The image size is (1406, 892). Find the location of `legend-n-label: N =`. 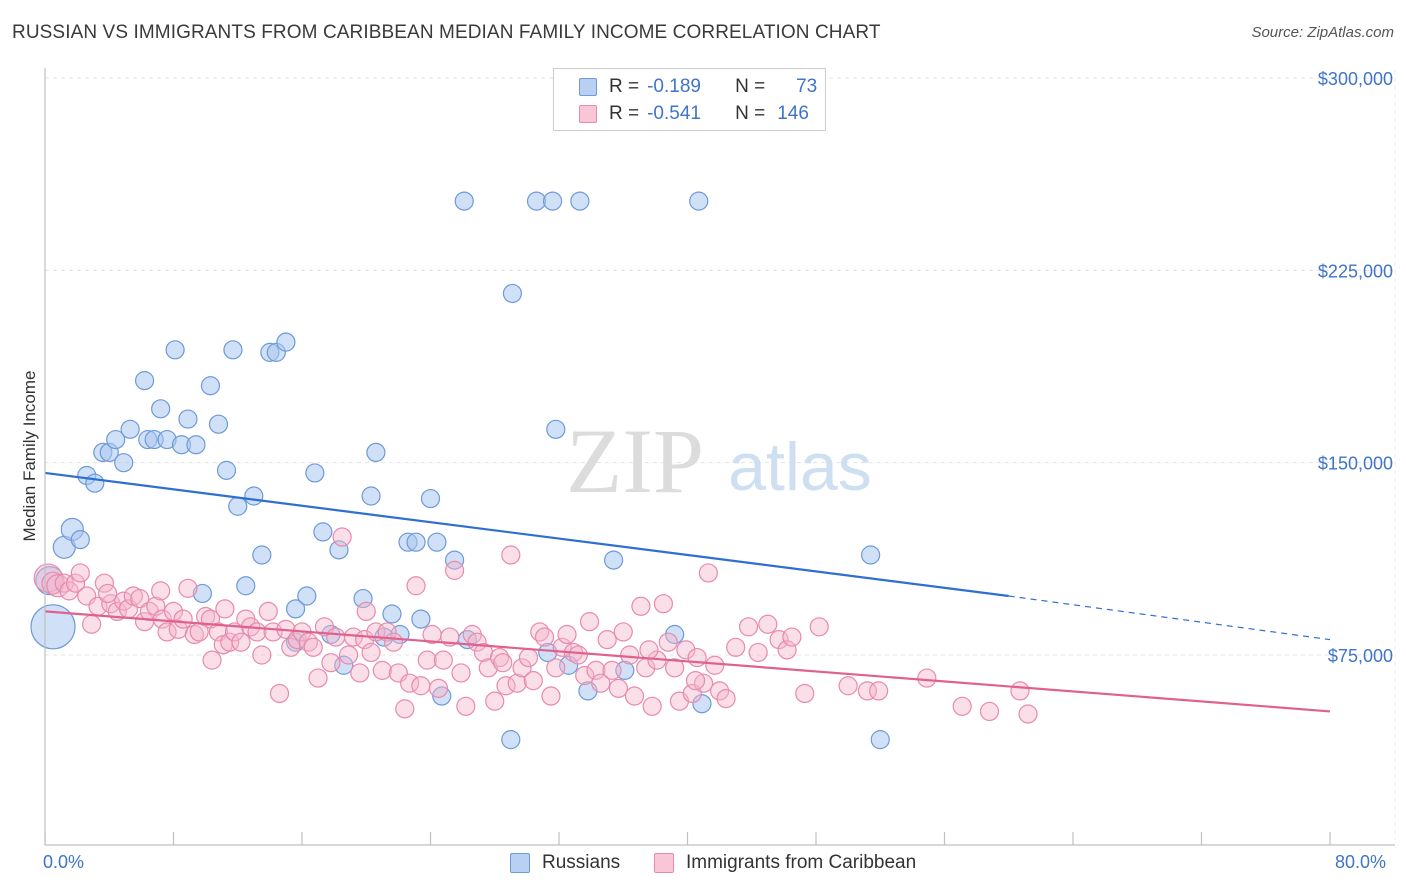

legend-n-label: N = is located at coordinates (750, 86).